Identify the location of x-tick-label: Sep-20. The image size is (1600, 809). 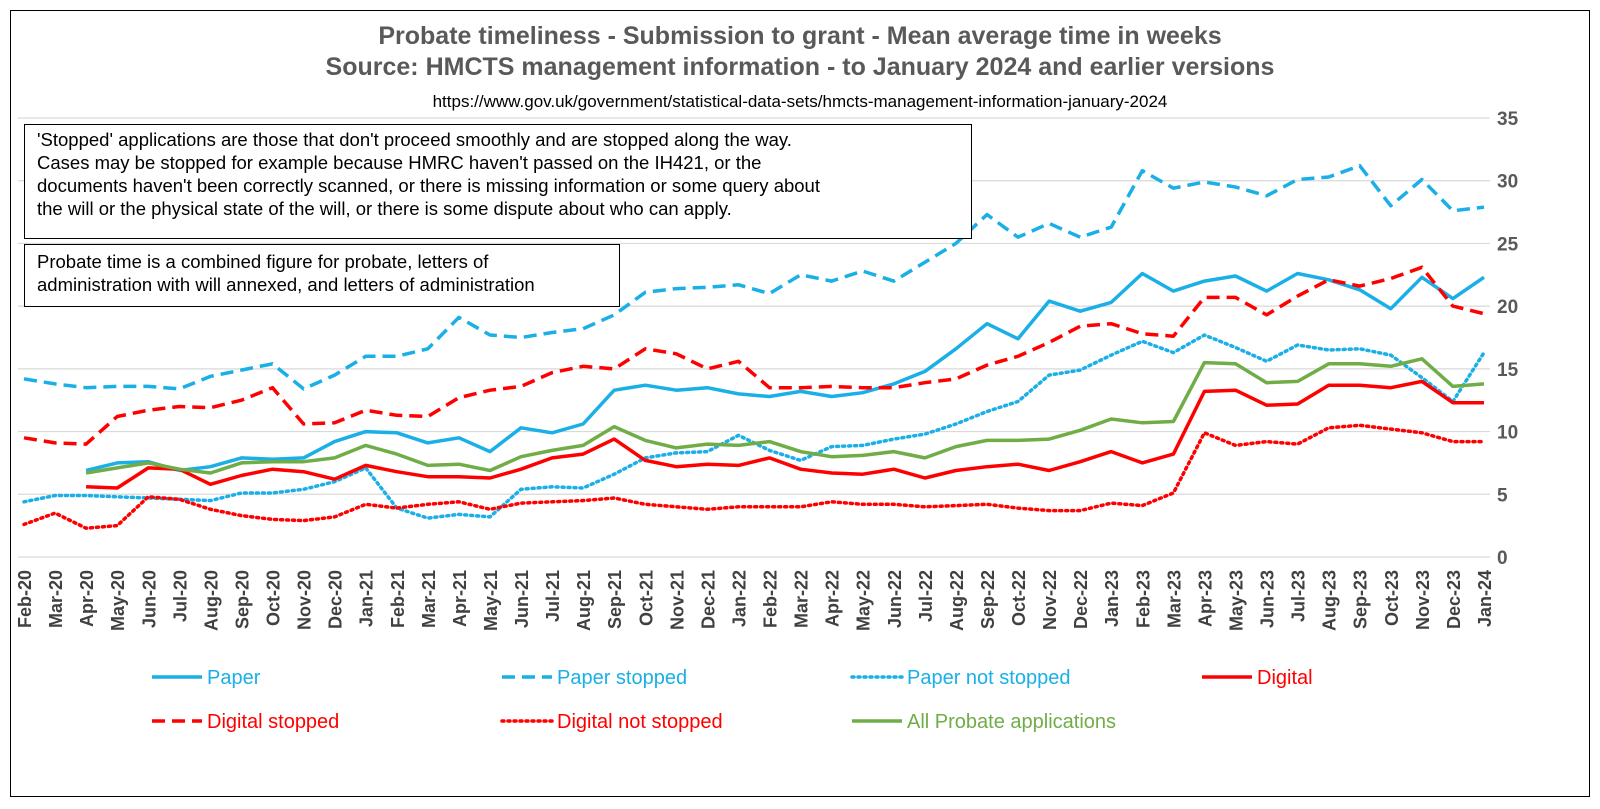
(242, 599).